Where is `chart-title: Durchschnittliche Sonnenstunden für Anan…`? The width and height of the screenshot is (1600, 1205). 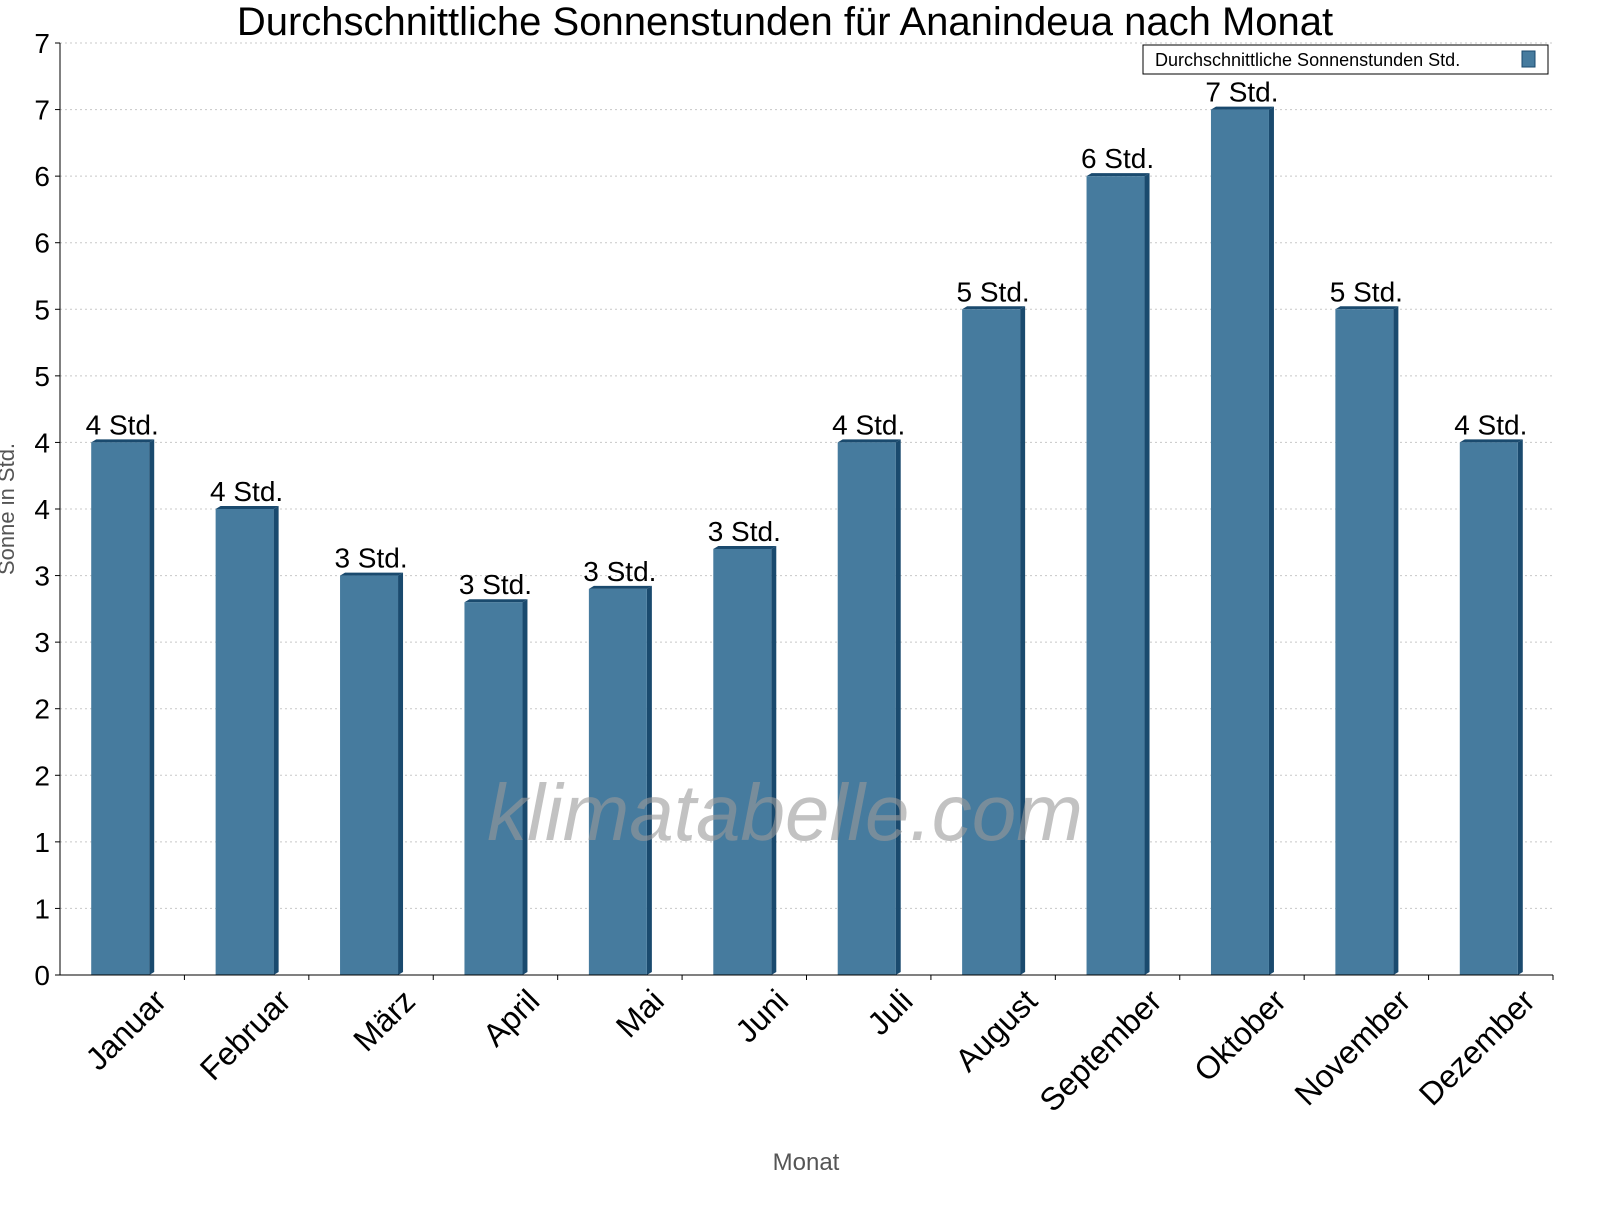 chart-title: Durchschnittliche Sonnenstunden für Anan… is located at coordinates (785, 22).